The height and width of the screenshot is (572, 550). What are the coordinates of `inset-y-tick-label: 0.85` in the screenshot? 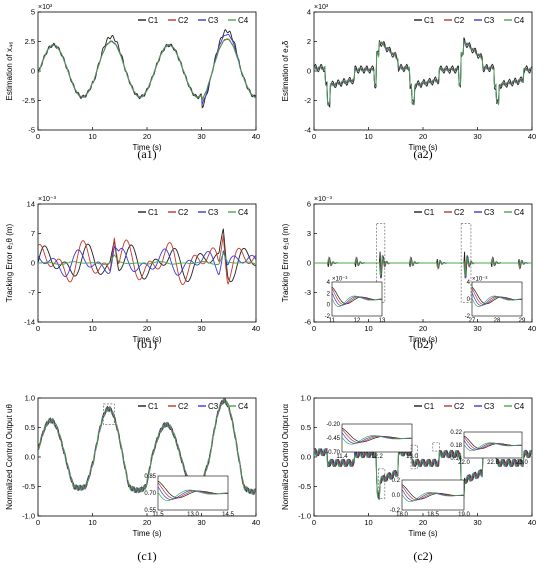 It's located at (150, 477).